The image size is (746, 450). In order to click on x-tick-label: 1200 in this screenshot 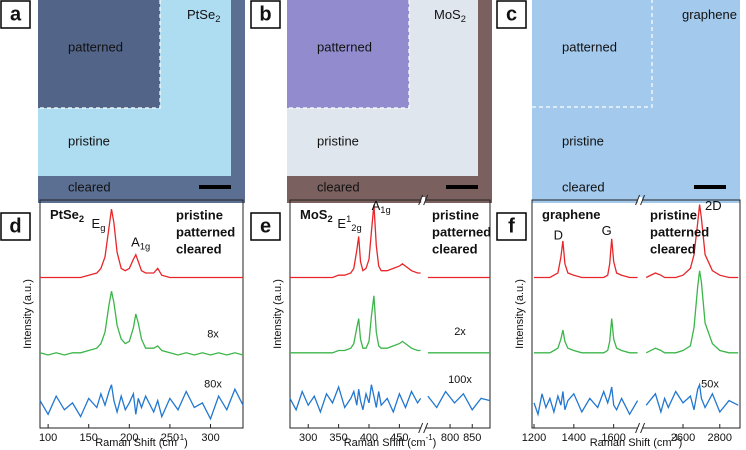, I will do `click(534, 438)`.